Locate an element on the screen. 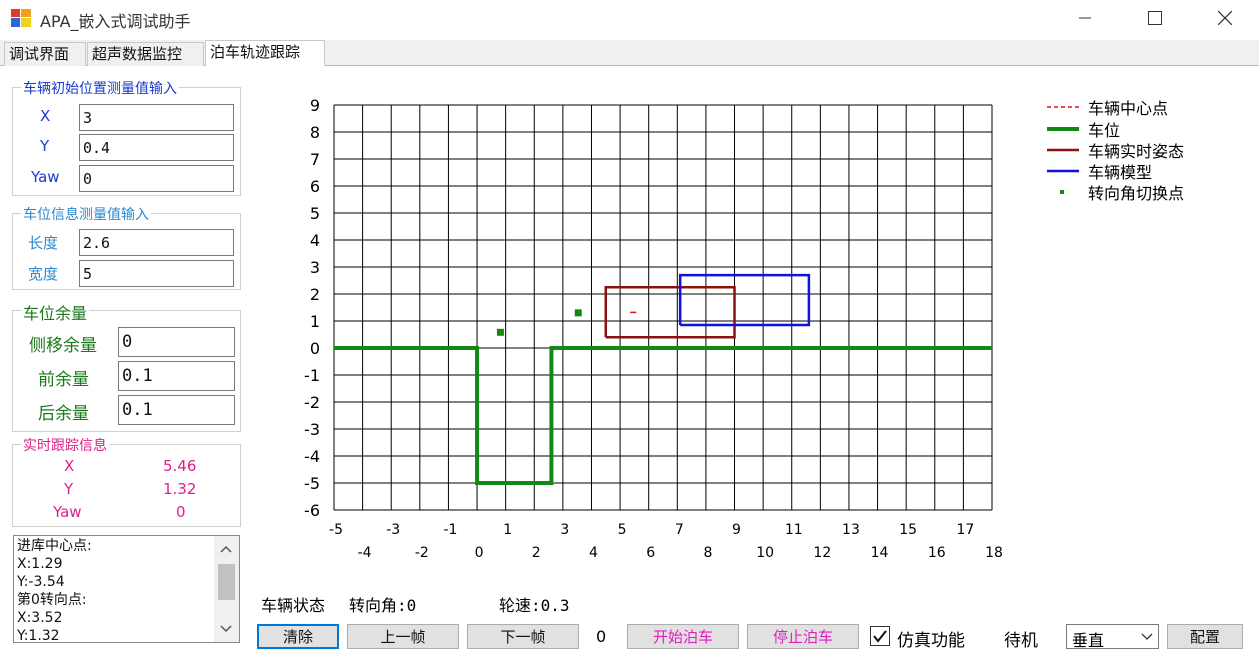 The image size is (1259, 666). init-position-group: 车辆初始位置测量值输入 is located at coordinates (126, 137).